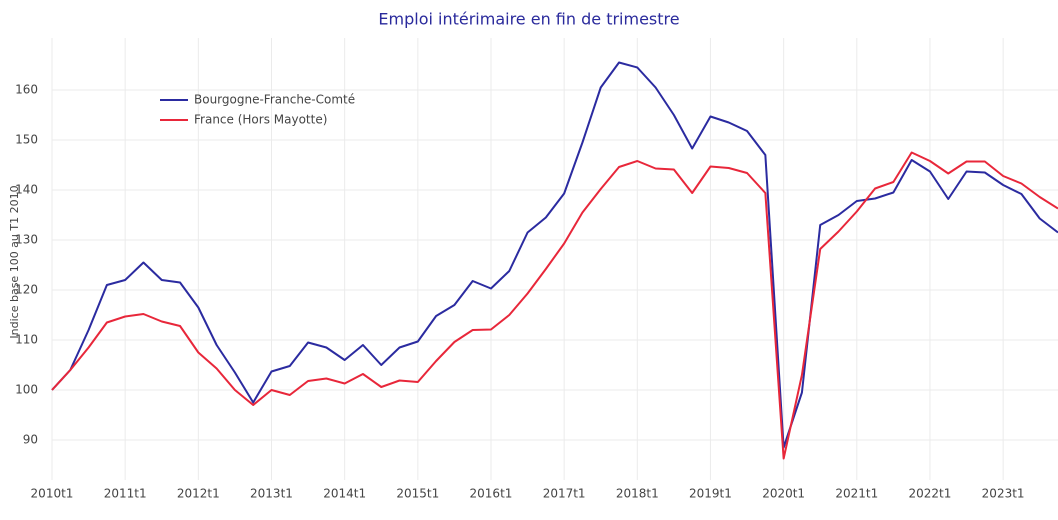 Image resolution: width=1058 pixels, height=520 pixels. I want to click on y-axis-title: Indice base 100 au T1 2010, so click(14, 261).